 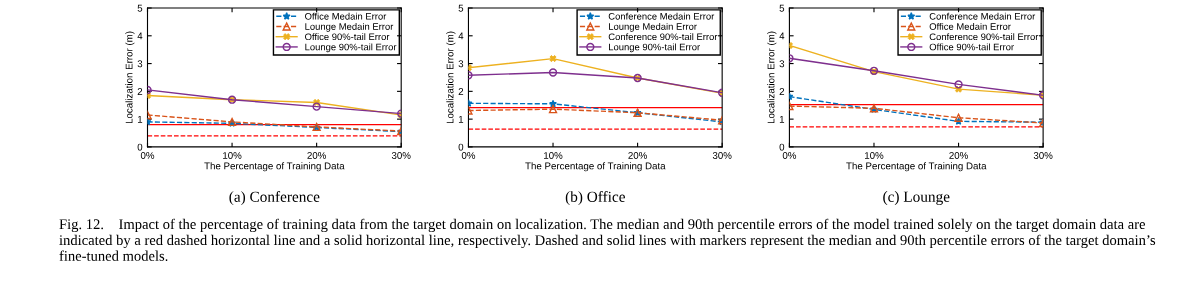 What do you see at coordinates (595, 198) in the screenshot?
I see `text: (b) Office` at bounding box center [595, 198].